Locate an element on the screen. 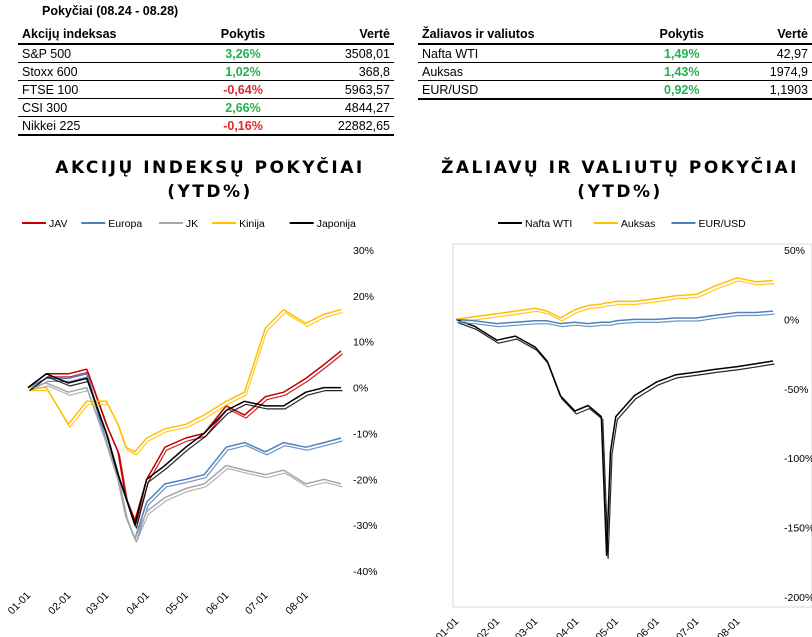 This screenshot has width=812, height=637. row-value: 4844,27 is located at coordinates (341, 107).